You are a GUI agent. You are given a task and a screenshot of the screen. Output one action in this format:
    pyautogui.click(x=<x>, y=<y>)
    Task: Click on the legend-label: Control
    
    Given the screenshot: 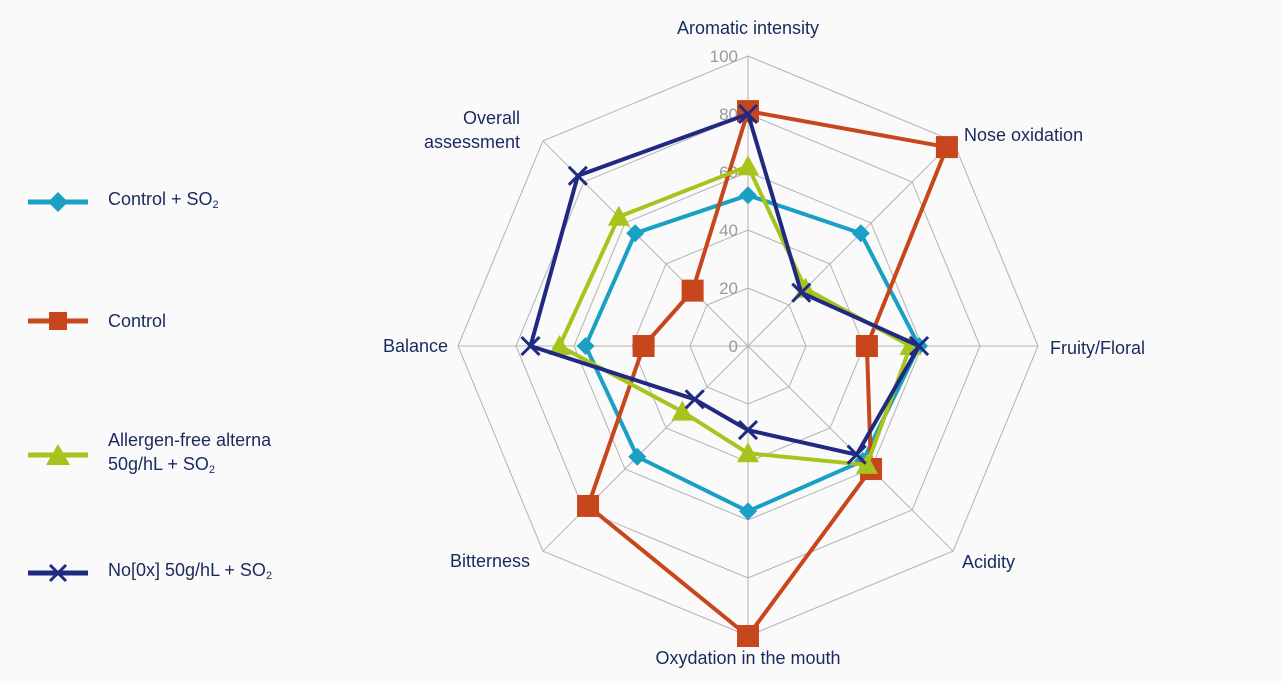 What is the action you would take?
    pyautogui.click(x=137, y=321)
    